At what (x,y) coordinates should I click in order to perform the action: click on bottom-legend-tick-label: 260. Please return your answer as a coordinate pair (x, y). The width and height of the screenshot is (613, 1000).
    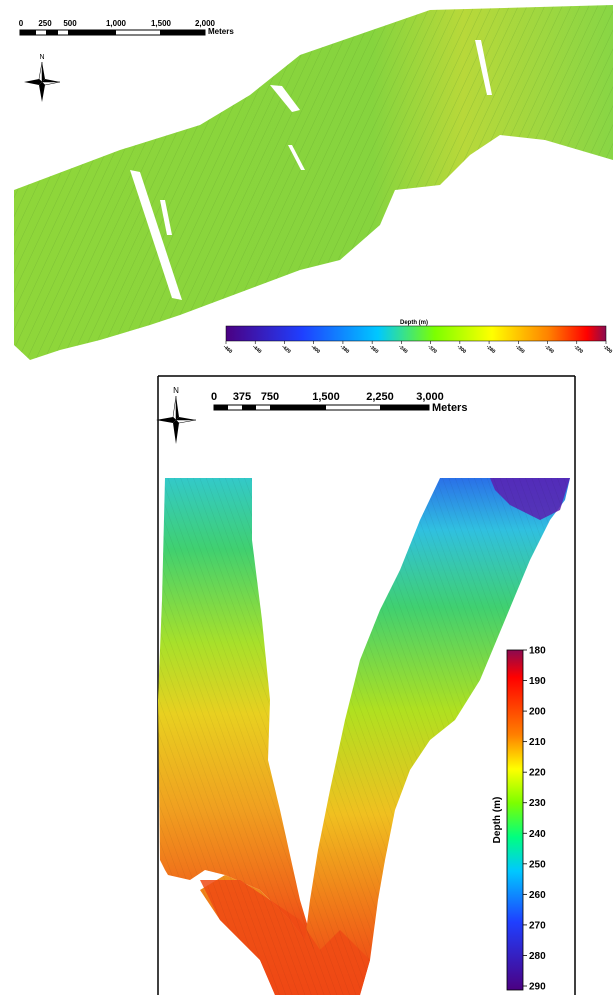
    Looking at the image, I should click on (537, 895).